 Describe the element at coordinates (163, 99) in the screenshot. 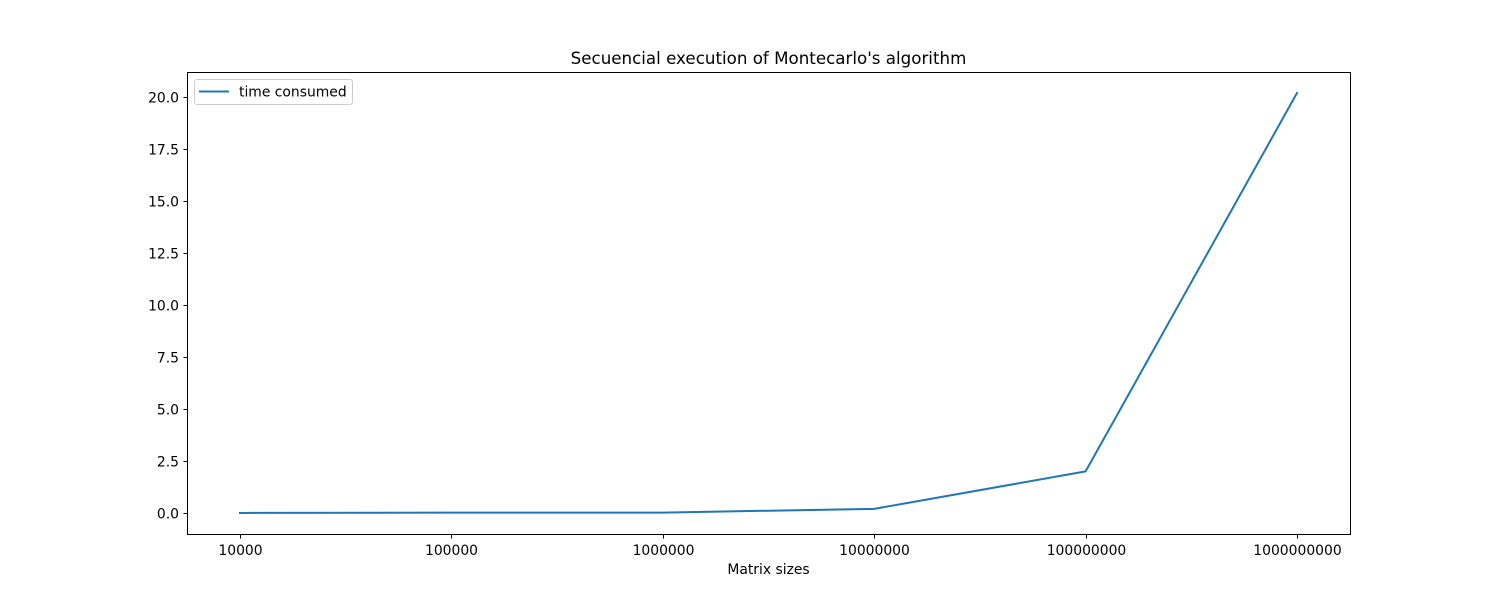

I see `y-tick-label: 20.0` at that location.